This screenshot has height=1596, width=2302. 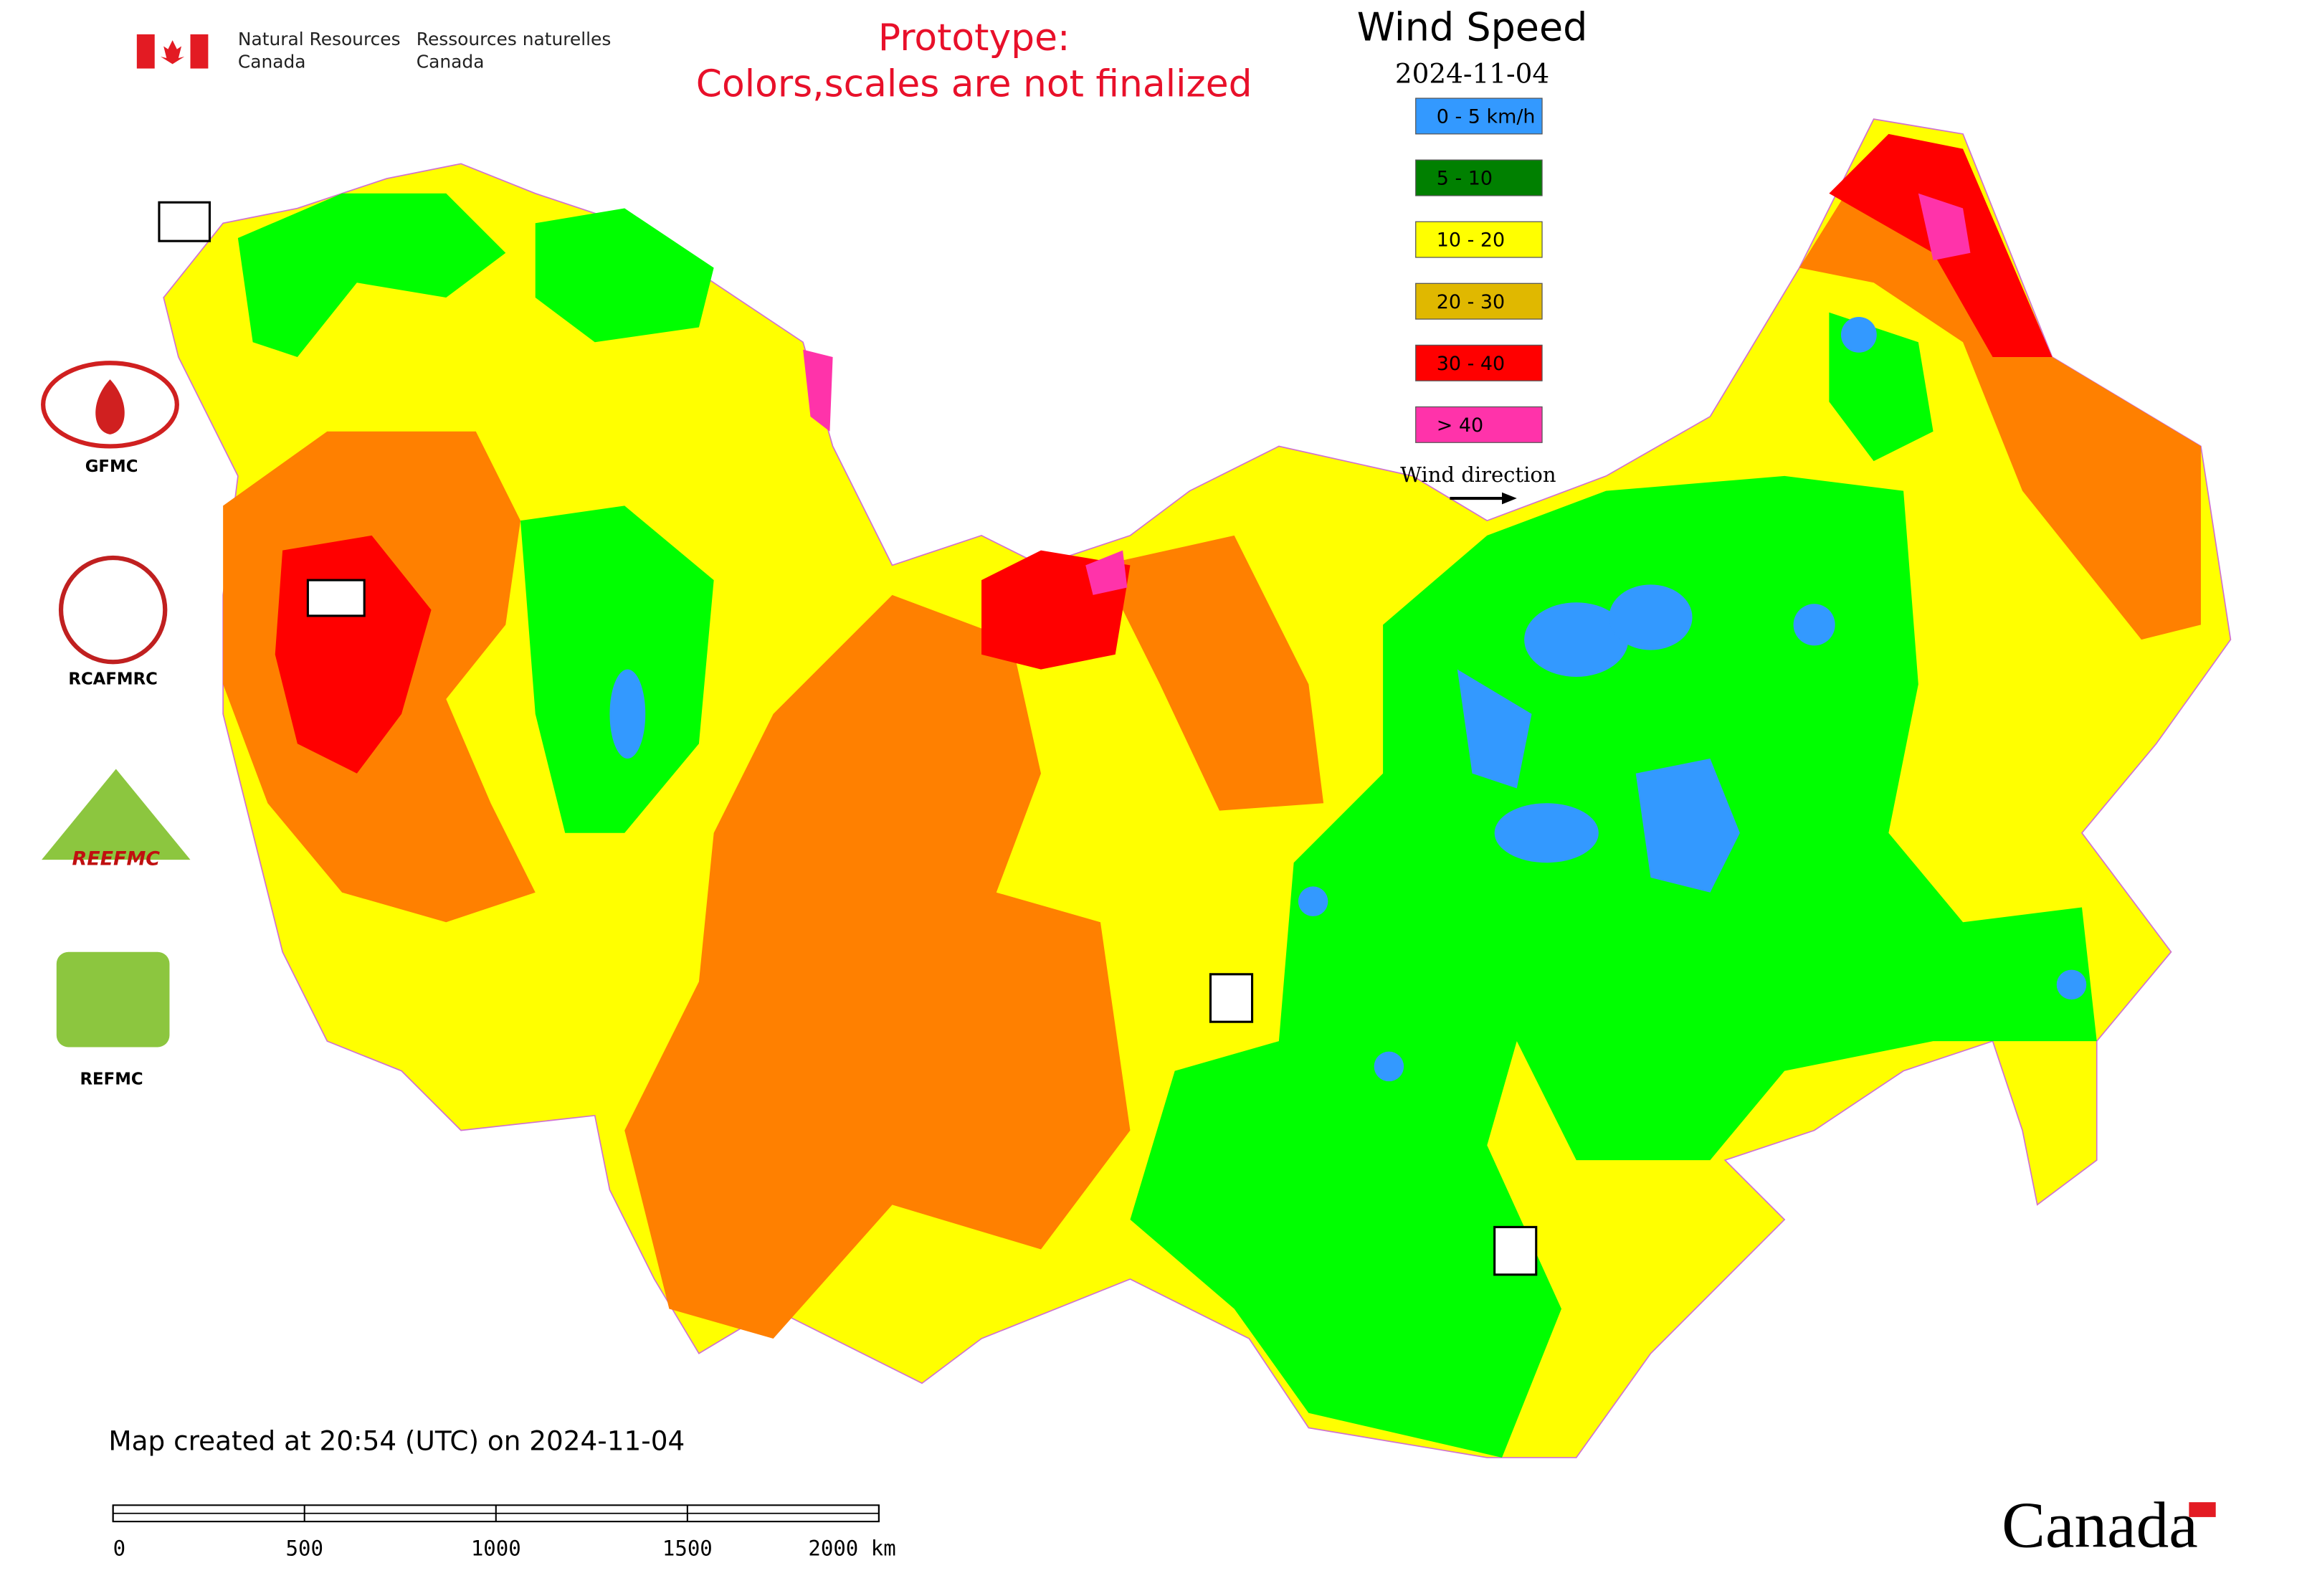 What do you see at coordinates (974, 38) in the screenshot?
I see `notice: Prototype:` at bounding box center [974, 38].